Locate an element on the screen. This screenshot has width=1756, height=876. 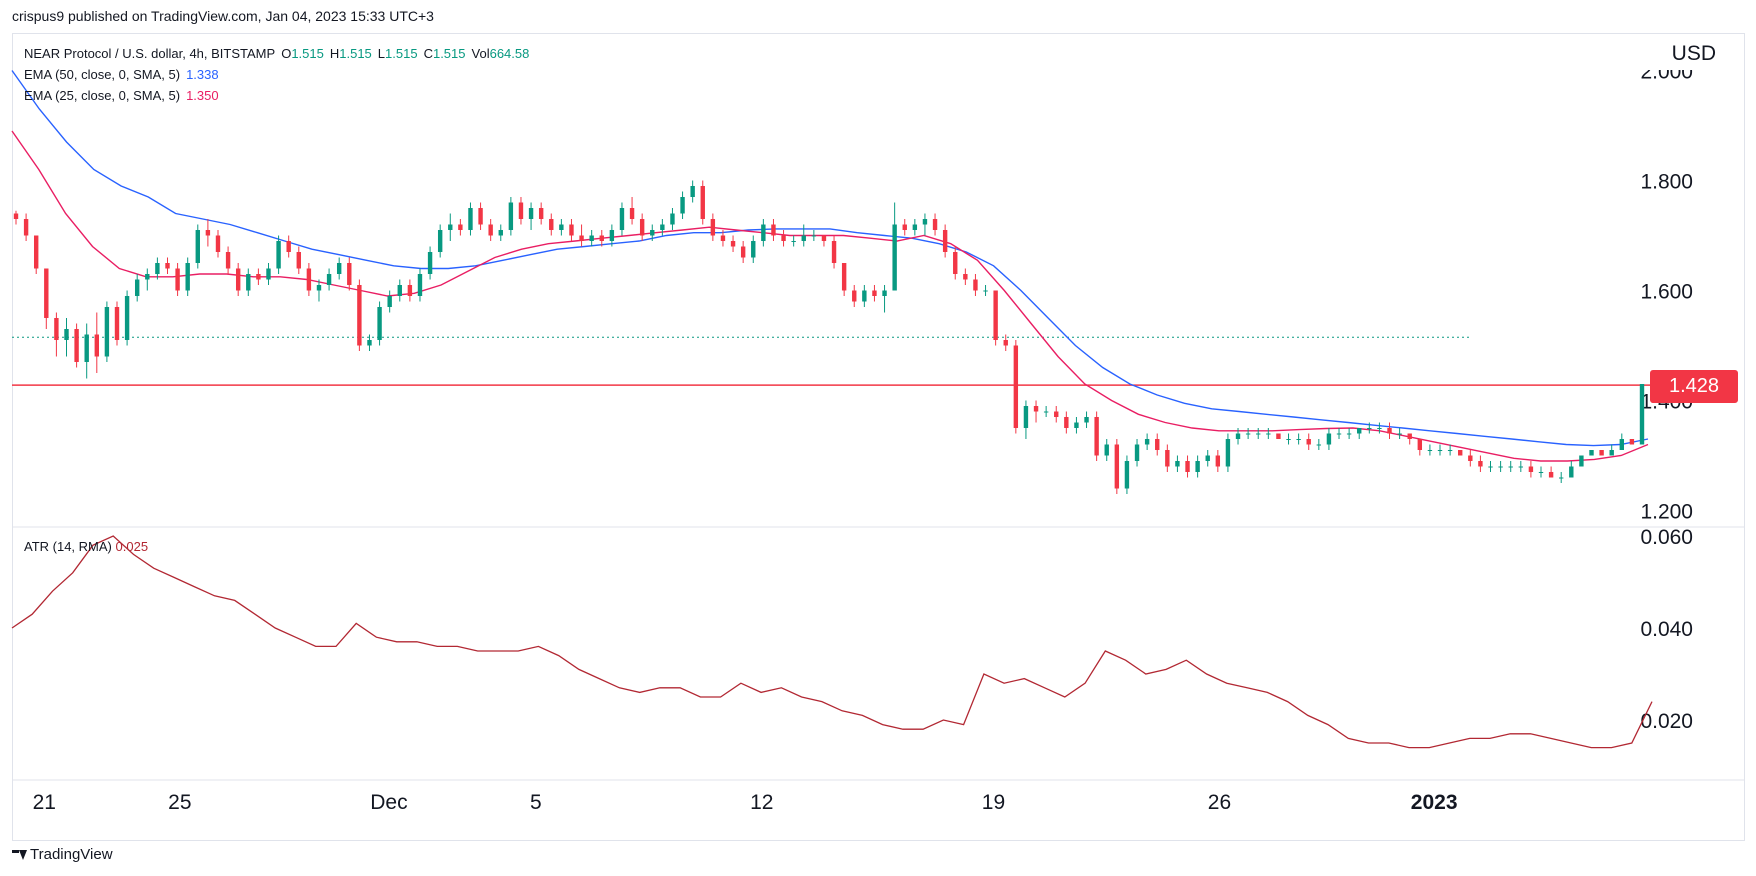
time-axis-tick: 12 is located at coordinates (761, 802).